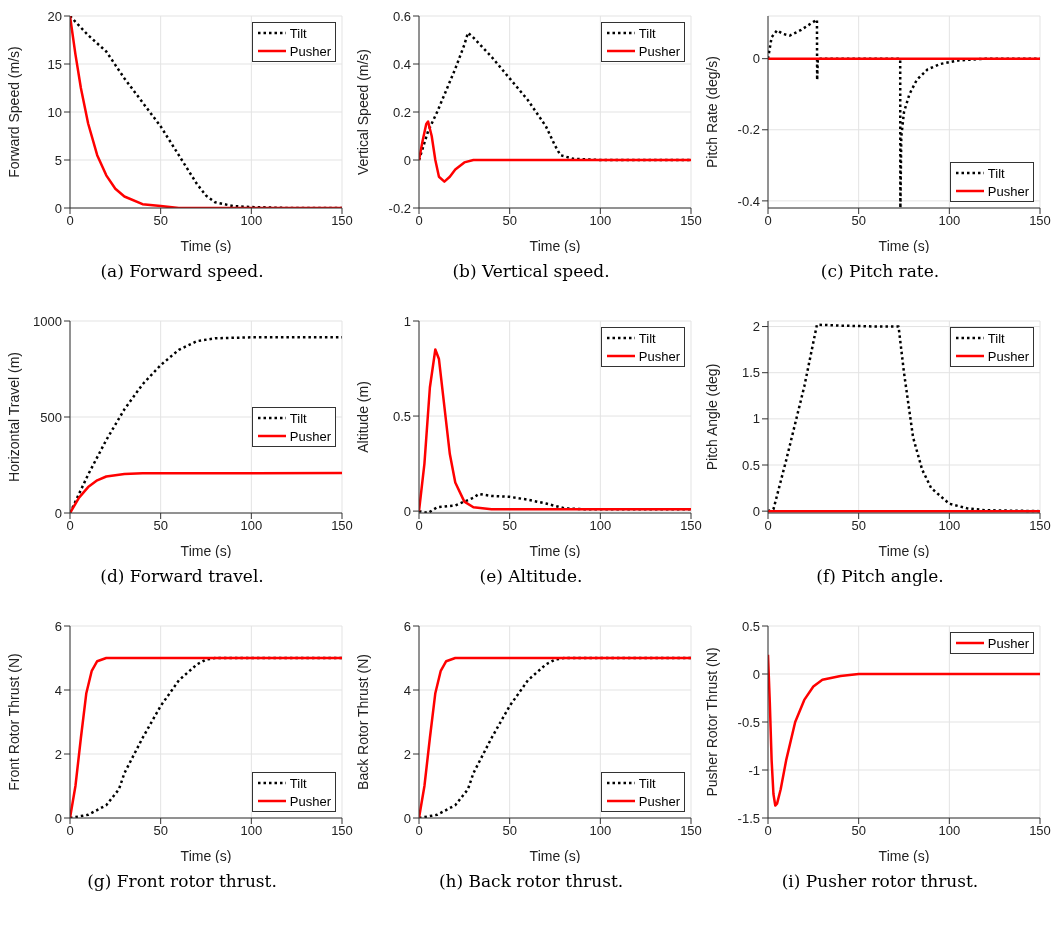  What do you see at coordinates (880, 881) in the screenshot?
I see `text: (i) Pusher rotor thrust.` at bounding box center [880, 881].